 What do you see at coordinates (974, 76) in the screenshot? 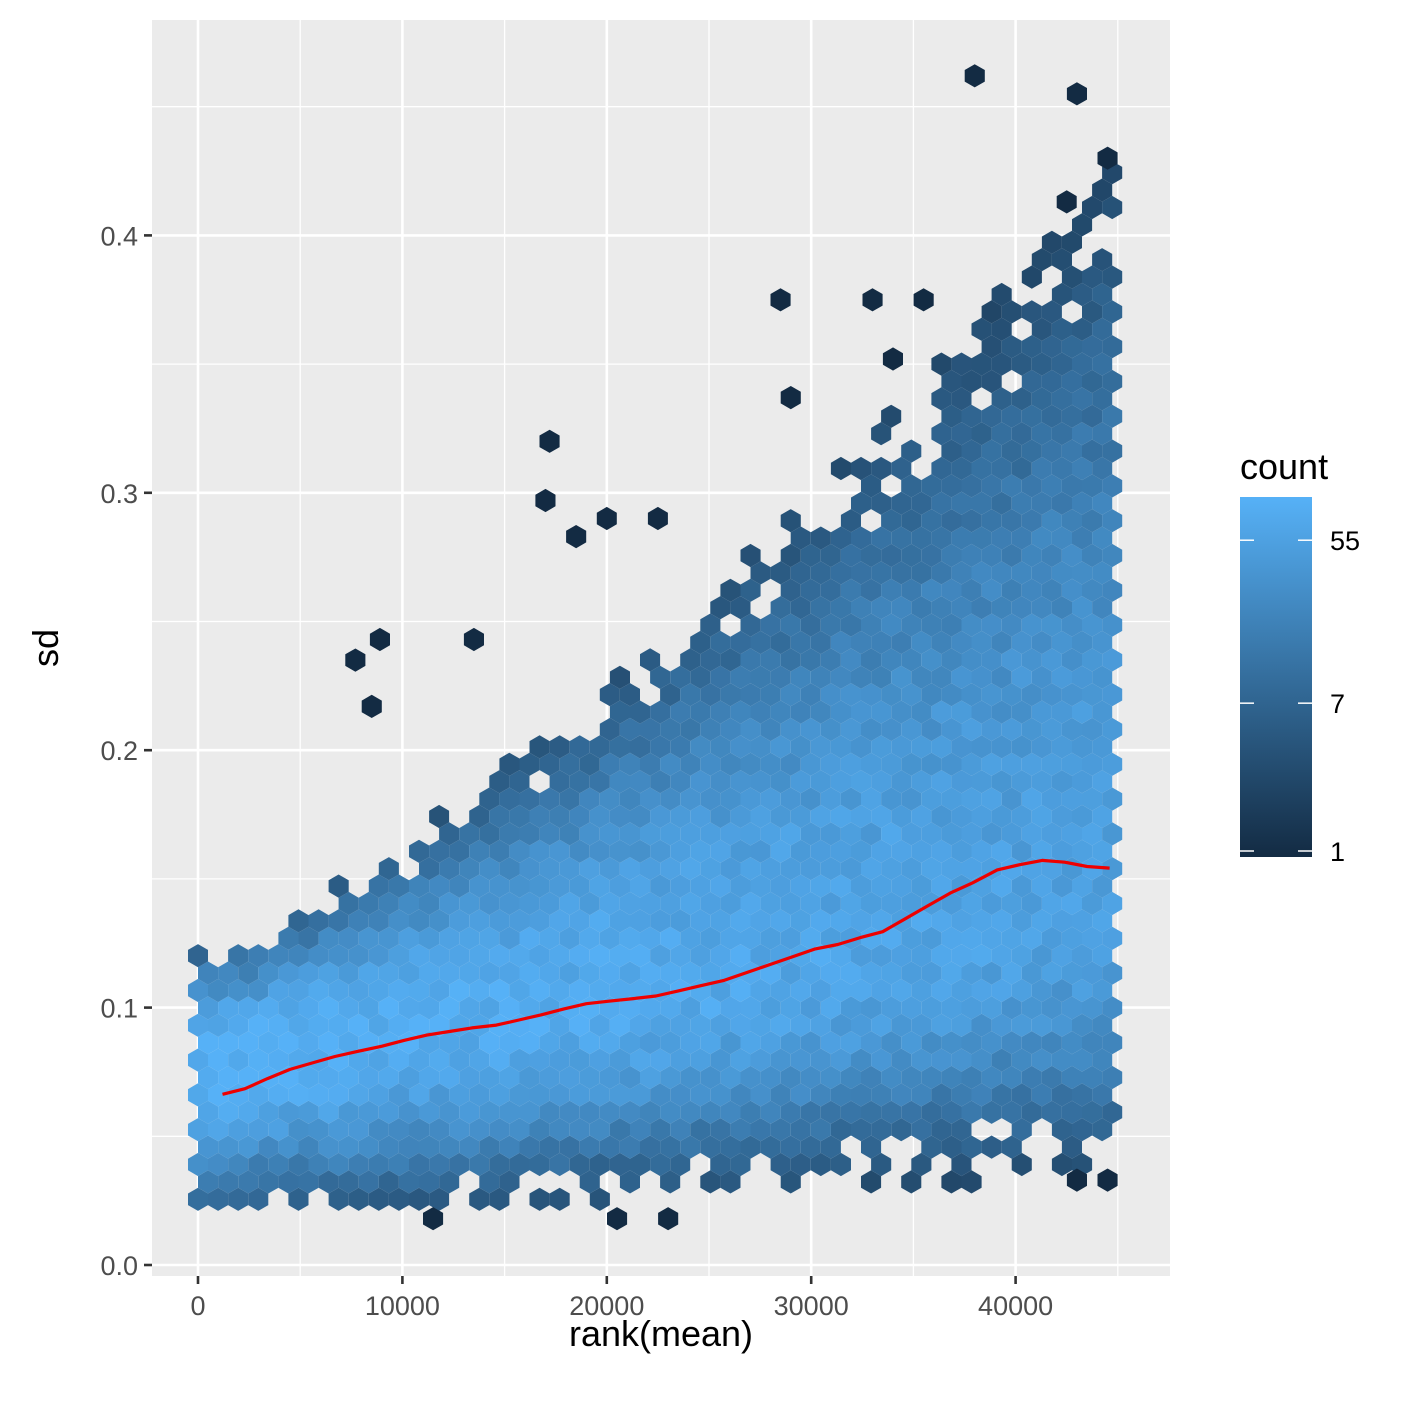
I see `hexbin-cell-outlier` at bounding box center [974, 76].